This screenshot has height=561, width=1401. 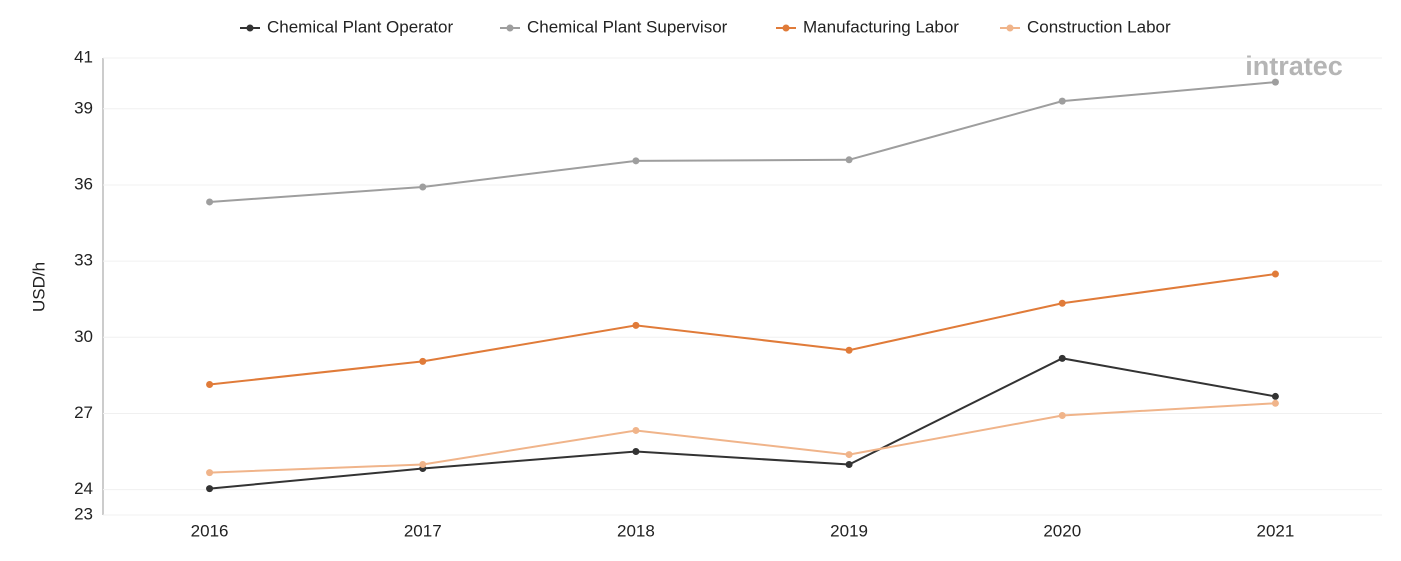 I want to click on series-line, so click(x=742, y=438).